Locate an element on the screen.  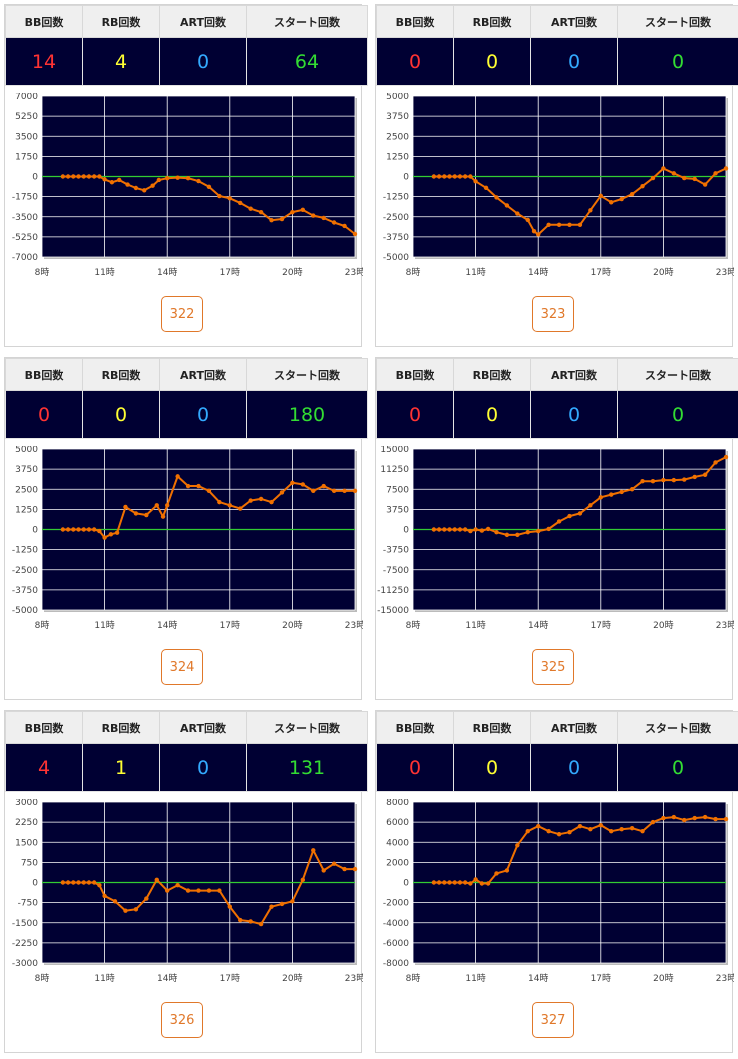
series-line is located at coordinates (579, 850).